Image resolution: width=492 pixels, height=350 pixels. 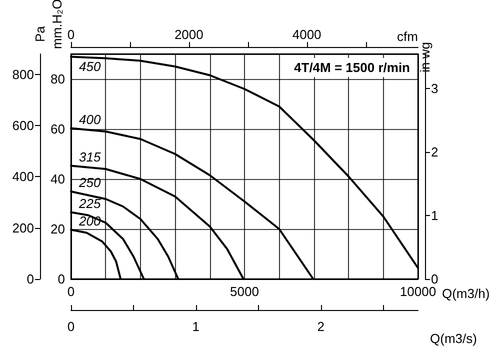 I want to click on series-label: 315, so click(x=90, y=156).